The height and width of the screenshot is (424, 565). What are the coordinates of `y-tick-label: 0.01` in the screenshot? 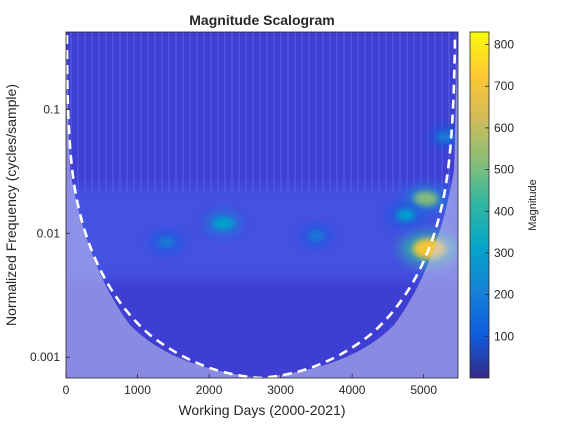 It's located at (49, 233).